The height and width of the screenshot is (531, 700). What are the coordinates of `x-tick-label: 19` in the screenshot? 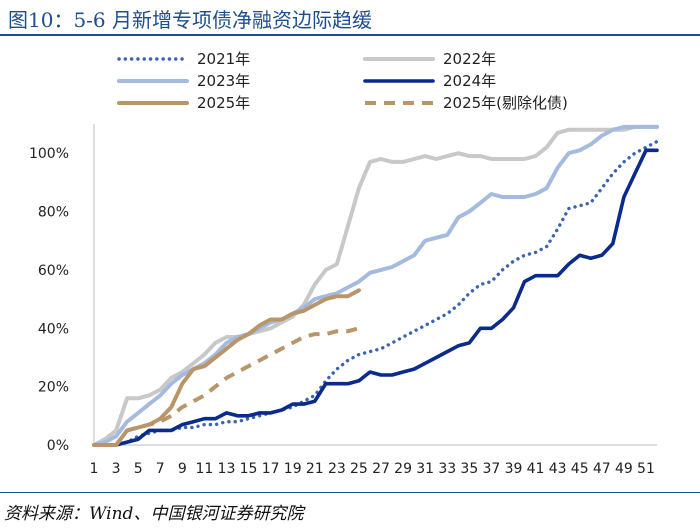 It's located at (293, 469).